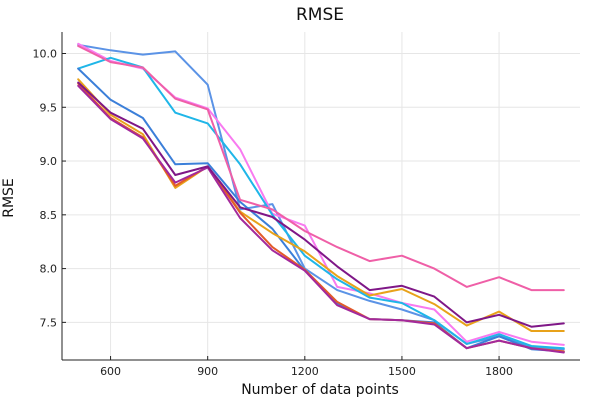  What do you see at coordinates (9, 198) in the screenshot?
I see `y-axis-title: RMSE` at bounding box center [9, 198].